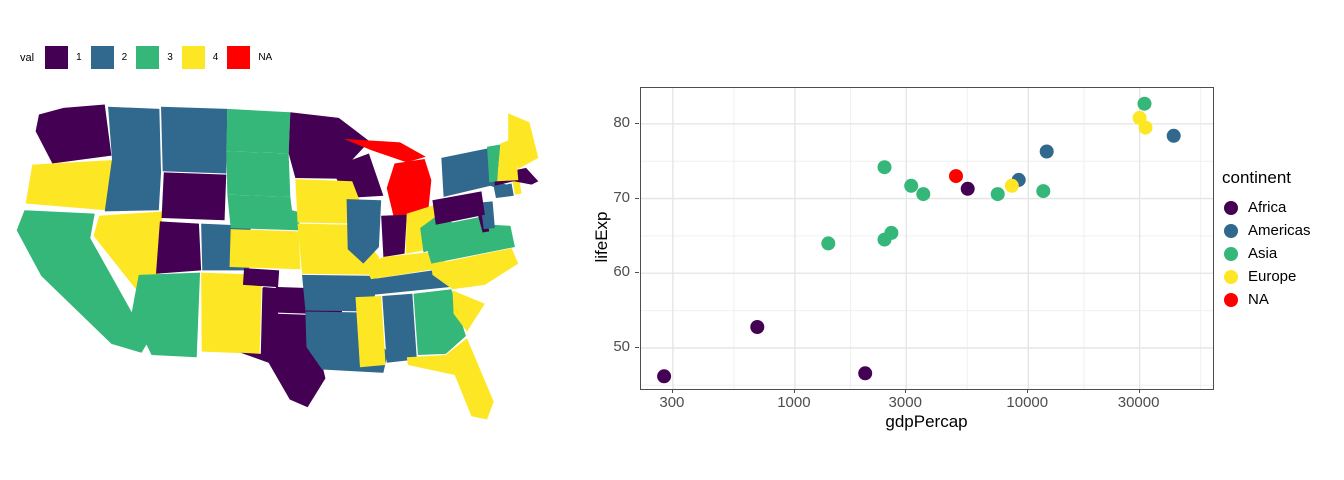 This screenshot has height=480, width=1344. I want to click on map-legend-item: 1, so click(63, 57).